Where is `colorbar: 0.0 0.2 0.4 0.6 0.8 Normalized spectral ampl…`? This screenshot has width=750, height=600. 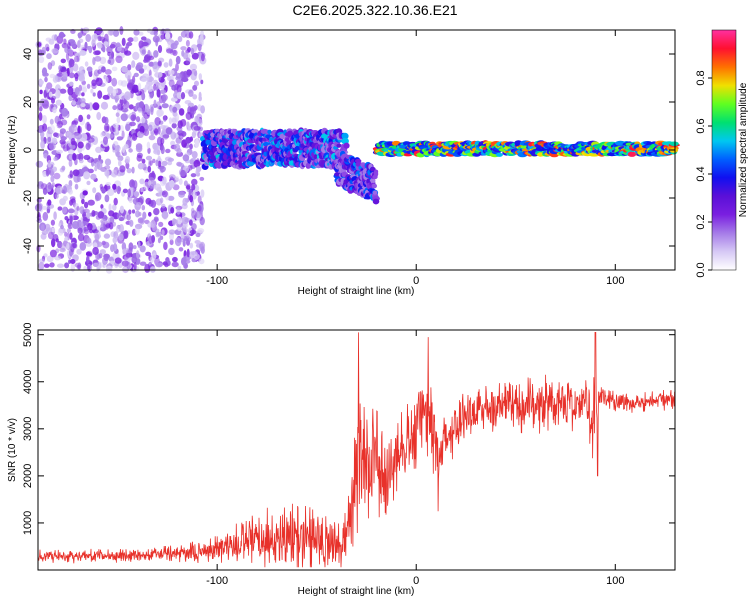 colorbar: 0.0 0.2 0.4 0.6 0.8 Normalized spectral ampl… is located at coordinates (722, 153).